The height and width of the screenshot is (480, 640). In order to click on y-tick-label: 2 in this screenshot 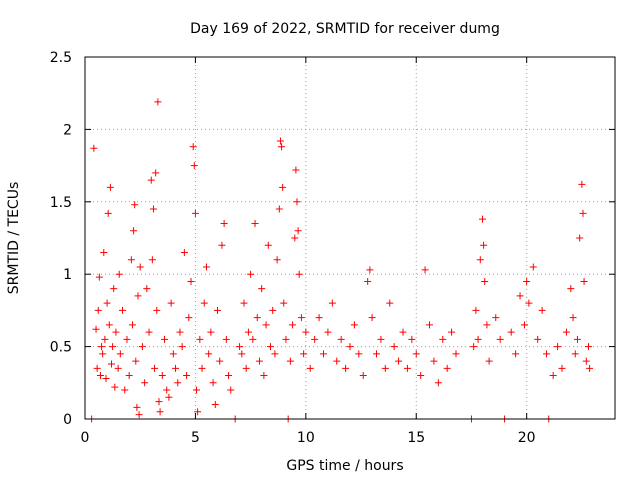, I will do `click(67, 130)`.